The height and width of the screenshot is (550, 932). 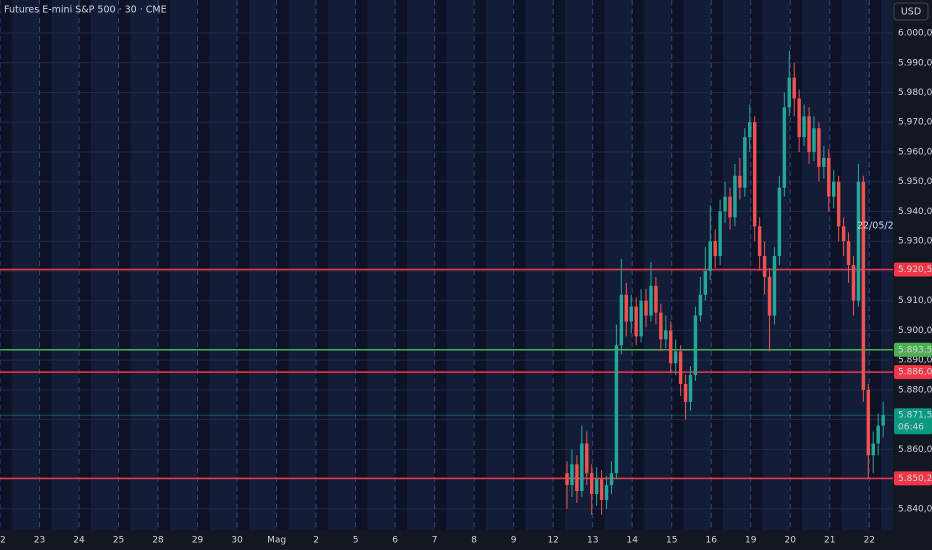 I want to click on x-tick-label: 13, so click(x=592, y=541).